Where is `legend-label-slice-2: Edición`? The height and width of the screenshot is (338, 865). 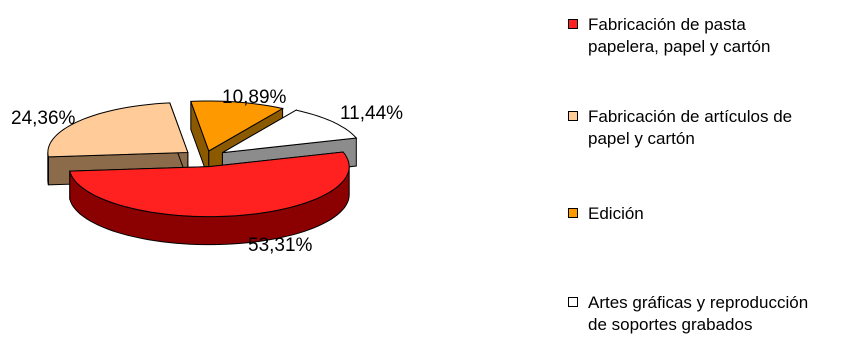
legend-label-slice-2: Edición is located at coordinates (616, 213).